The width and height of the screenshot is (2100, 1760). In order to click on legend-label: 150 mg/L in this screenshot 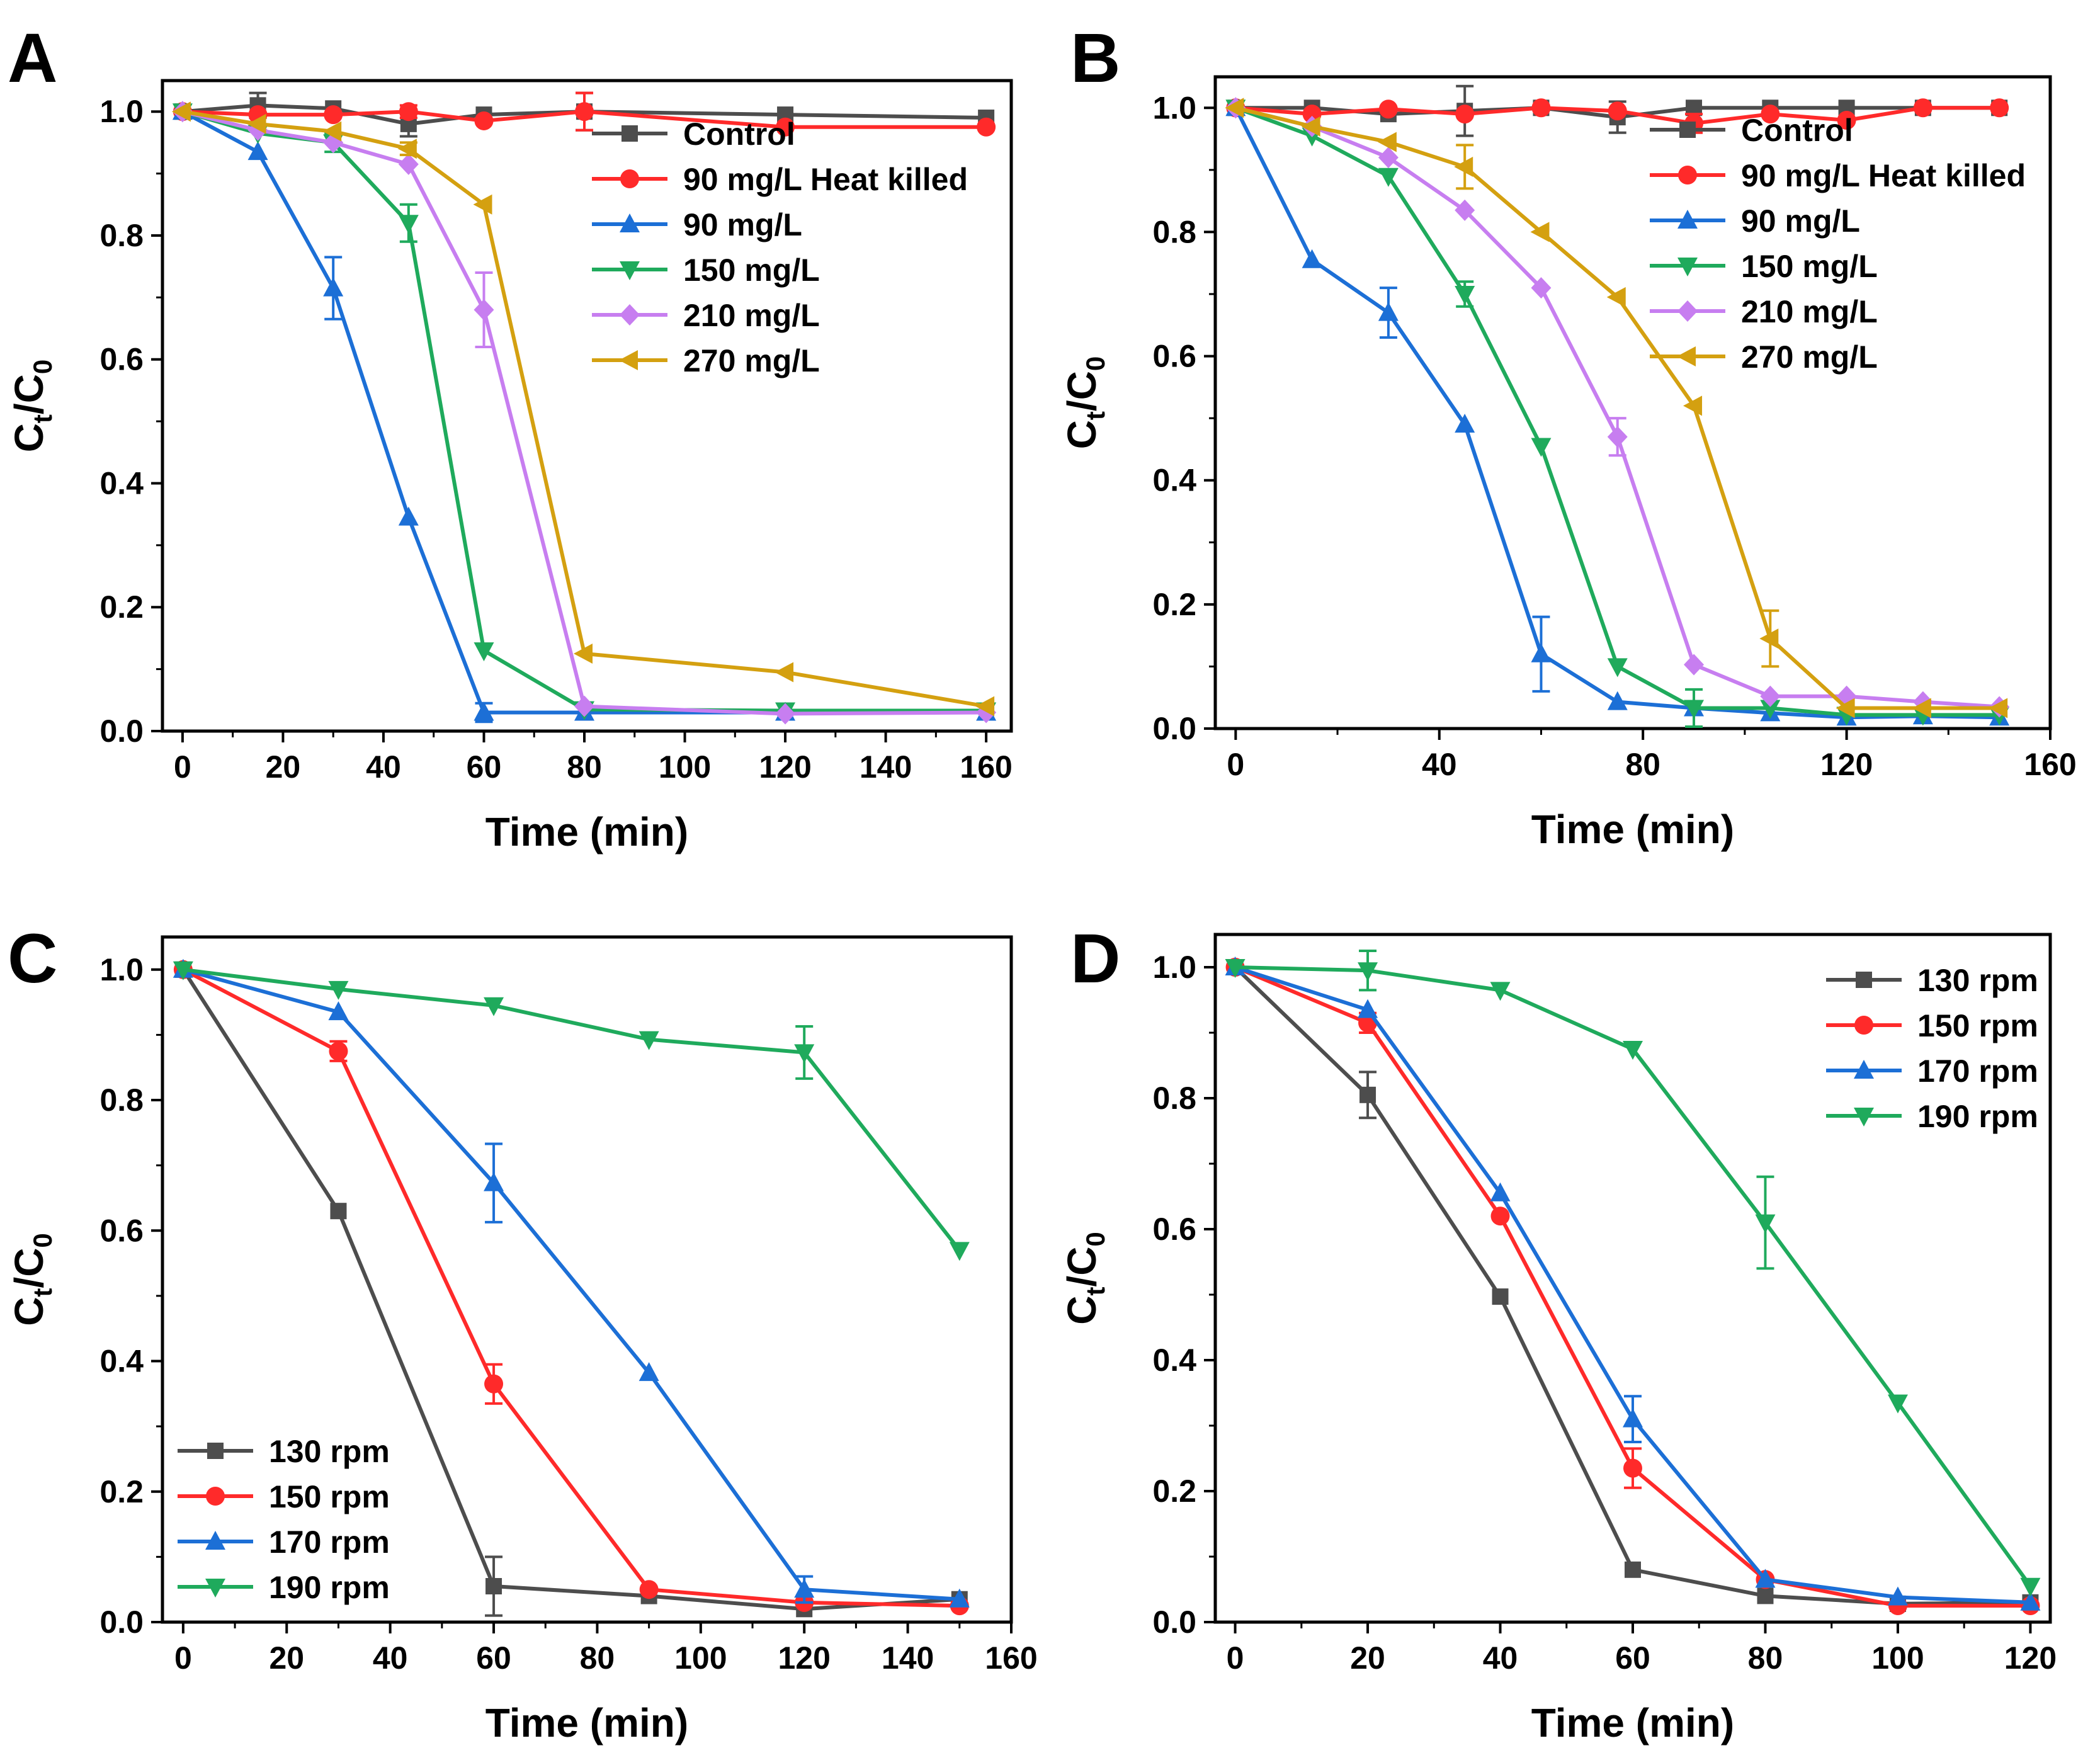, I will do `click(751, 270)`.